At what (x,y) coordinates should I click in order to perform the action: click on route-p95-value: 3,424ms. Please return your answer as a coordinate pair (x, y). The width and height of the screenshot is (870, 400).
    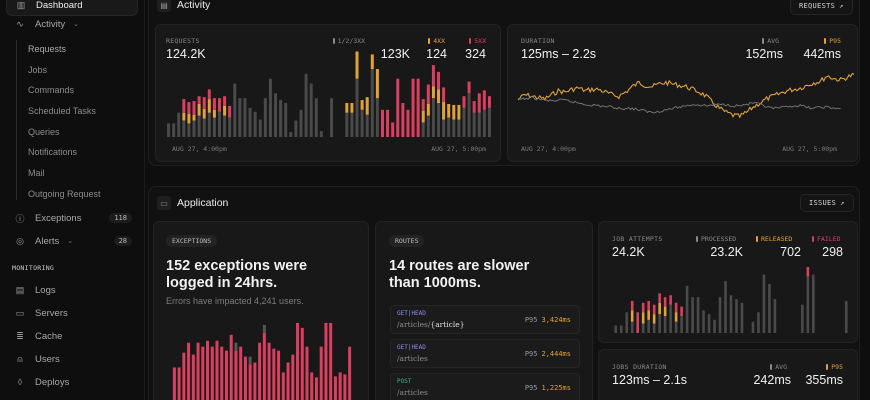
    Looking at the image, I should click on (556, 320).